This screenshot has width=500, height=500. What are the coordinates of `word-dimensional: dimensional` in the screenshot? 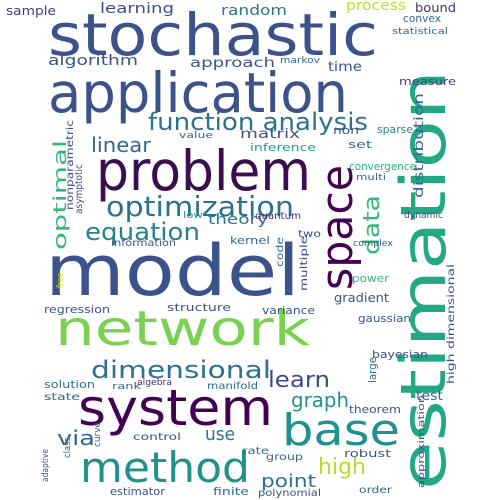 It's located at (181, 370).